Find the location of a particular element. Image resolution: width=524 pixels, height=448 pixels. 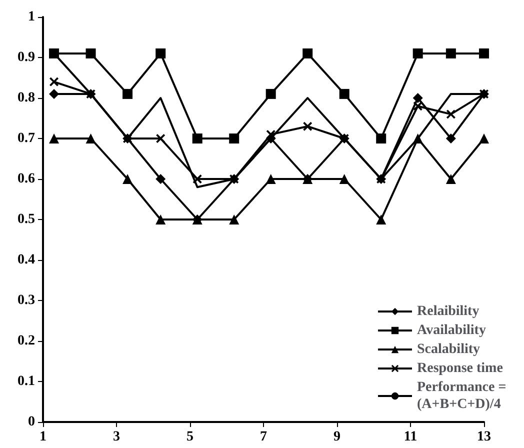

y-tick-label: 0.9 is located at coordinates (26, 57).